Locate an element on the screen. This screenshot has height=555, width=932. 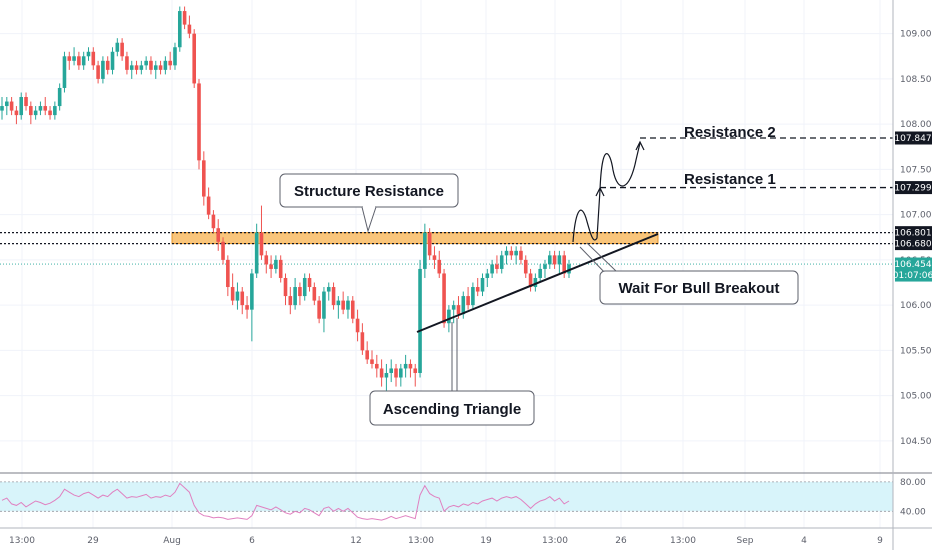
x-tick-label: 29 is located at coordinates (93, 541).